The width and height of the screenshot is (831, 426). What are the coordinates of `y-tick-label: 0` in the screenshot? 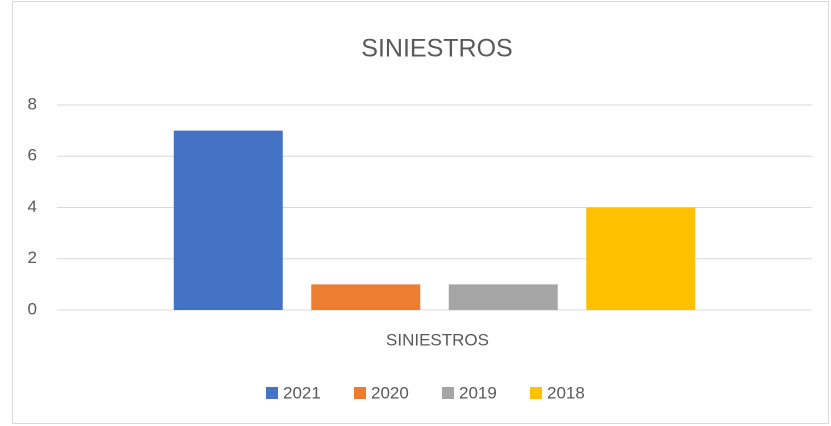 It's located at (32, 308).